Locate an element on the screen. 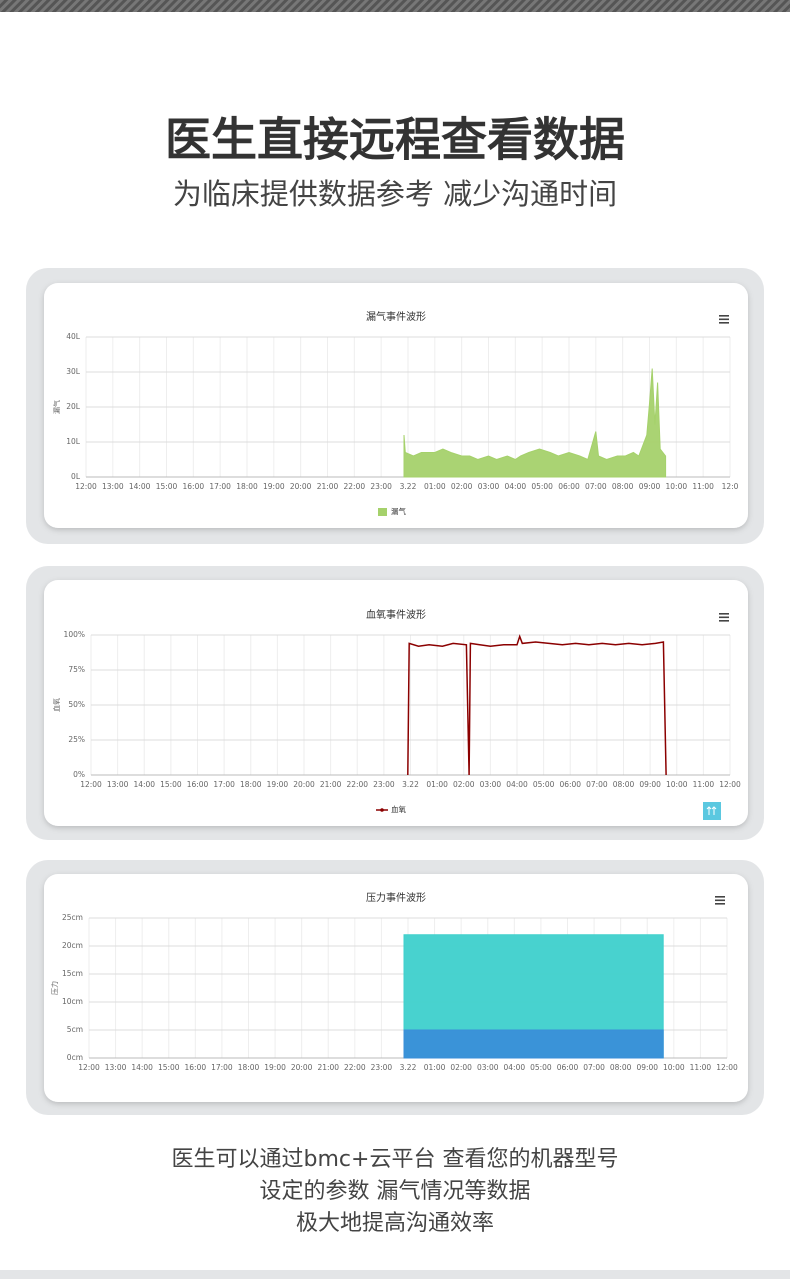 Image resolution: width=790 pixels, height=1279 pixels. y-axis-title: 血氧 is located at coordinates (56, 705).